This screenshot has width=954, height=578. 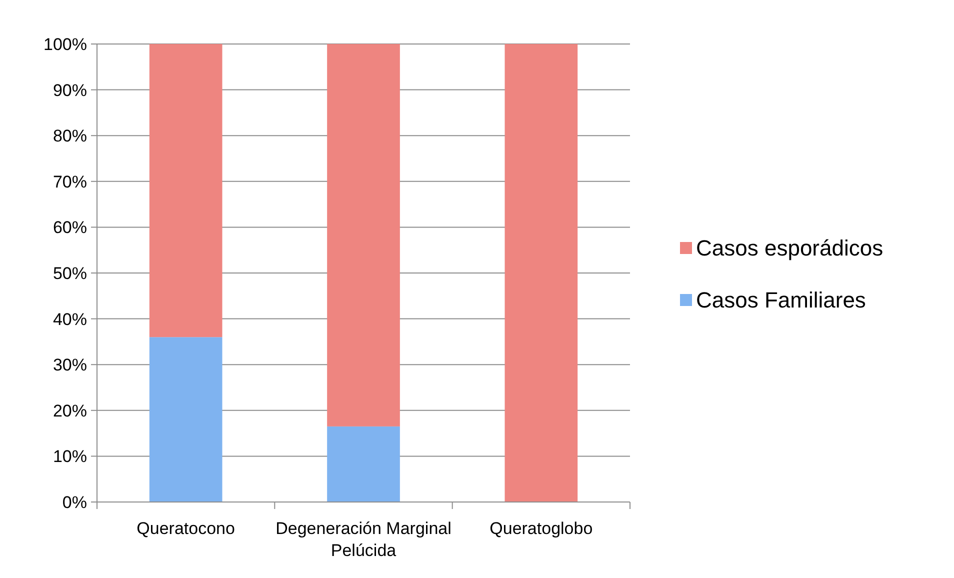 I want to click on y-tick-label: 70%, so click(x=69, y=182).